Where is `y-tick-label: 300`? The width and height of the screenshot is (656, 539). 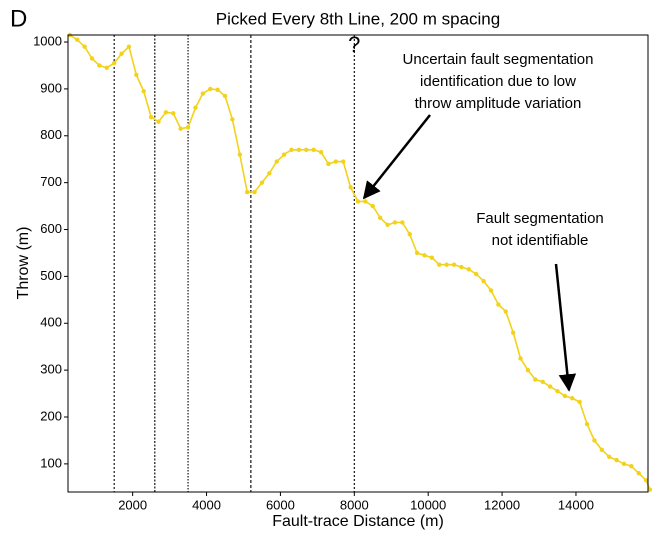
y-tick-label: 300 is located at coordinates (51, 369).